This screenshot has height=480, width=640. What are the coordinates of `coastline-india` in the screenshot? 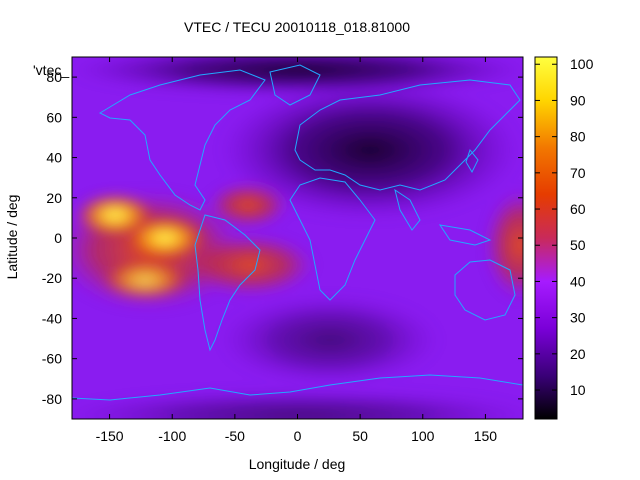 It's located at (407, 209).